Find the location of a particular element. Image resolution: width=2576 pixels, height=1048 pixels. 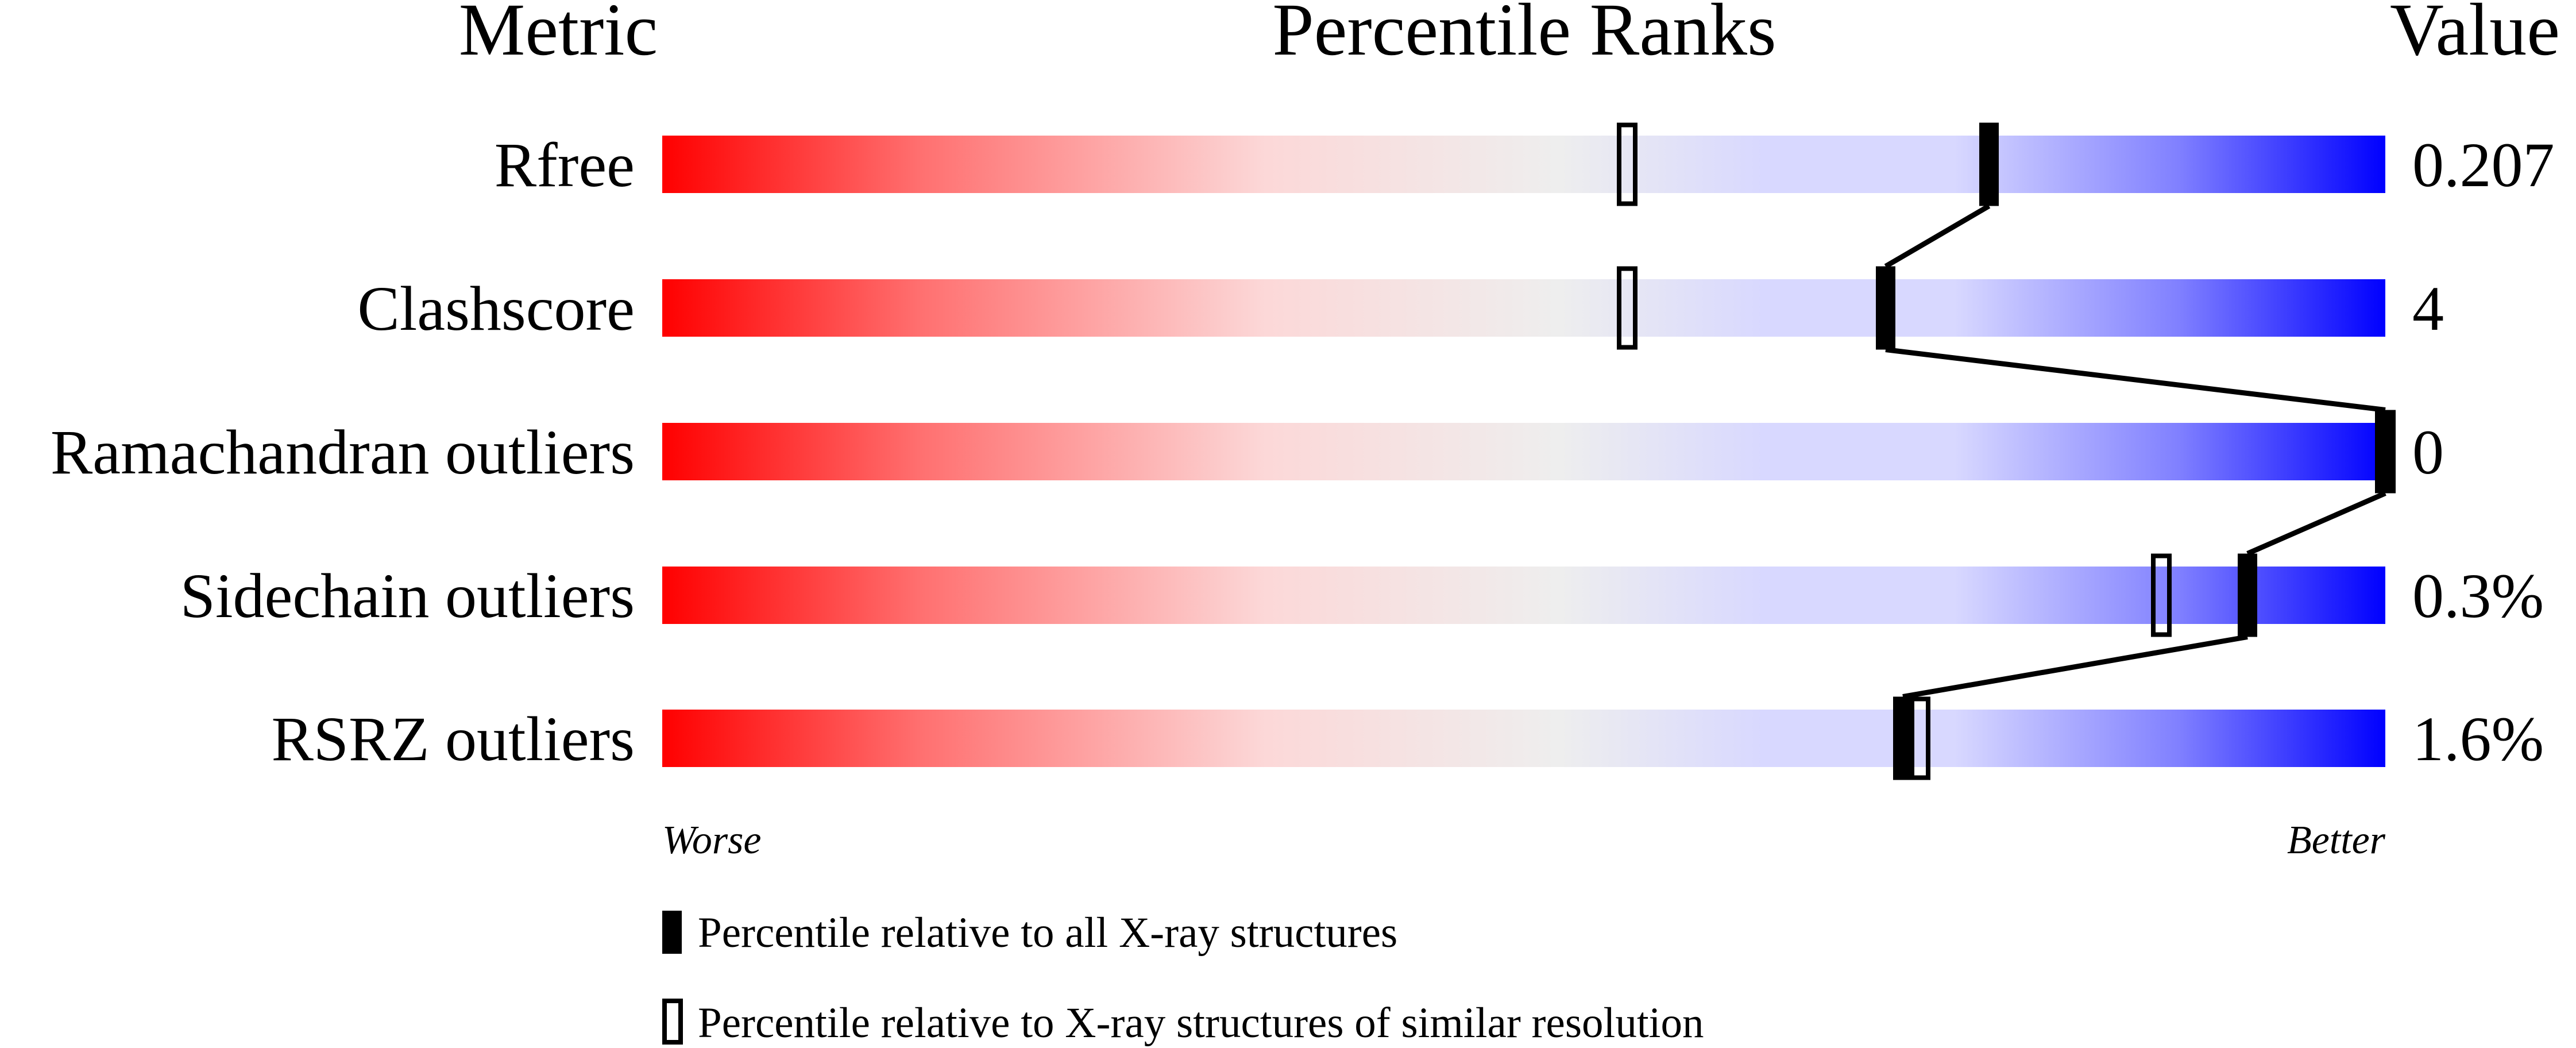

metric-value: 1.6% is located at coordinates (2478, 739).